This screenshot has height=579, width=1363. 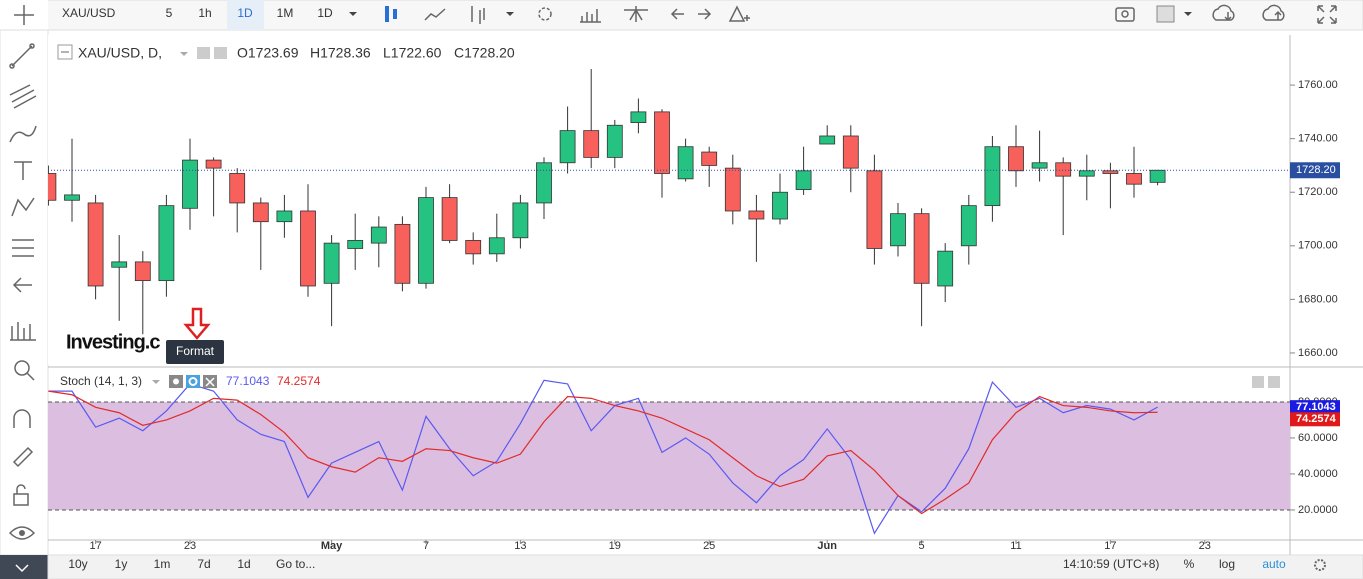 I want to click on settings-icon, so click(x=1320, y=565).